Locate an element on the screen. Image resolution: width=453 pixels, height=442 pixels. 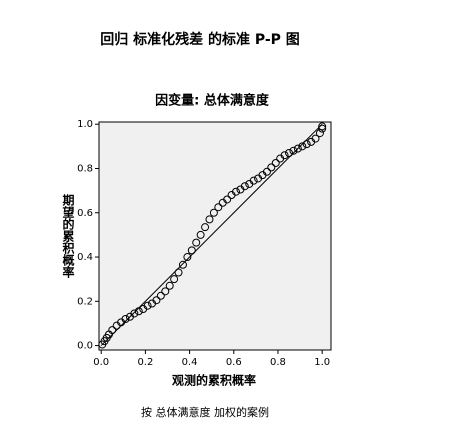
y-axis-label: 期望的累积概率 is located at coordinates (68, 236).